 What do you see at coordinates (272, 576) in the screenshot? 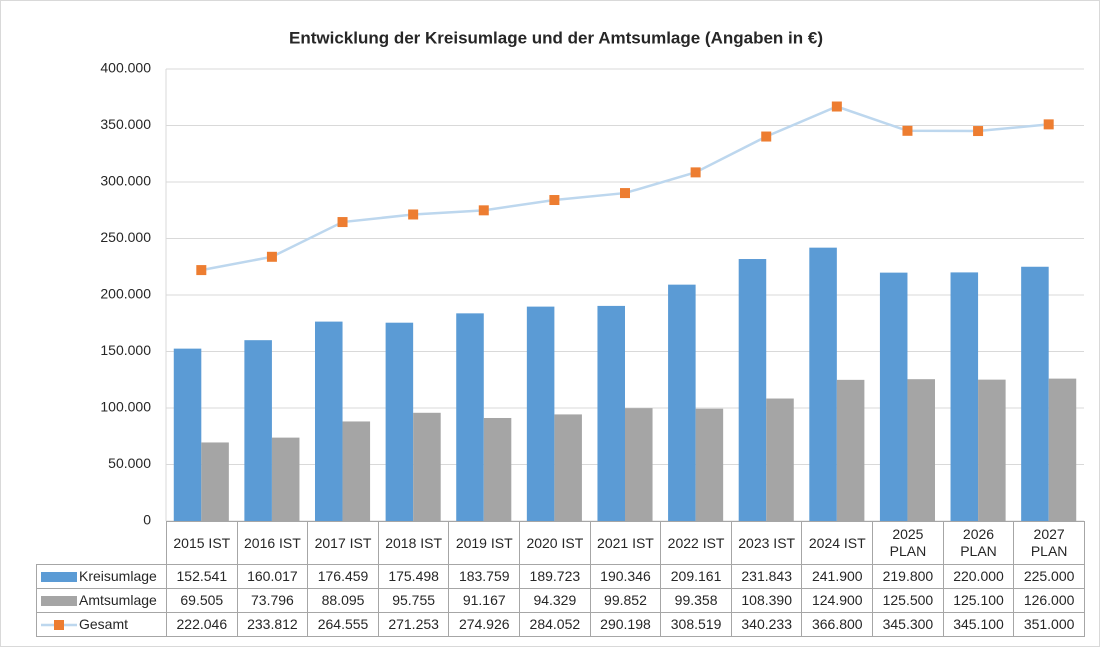
I see `value-cell: 160.017` at bounding box center [272, 576].